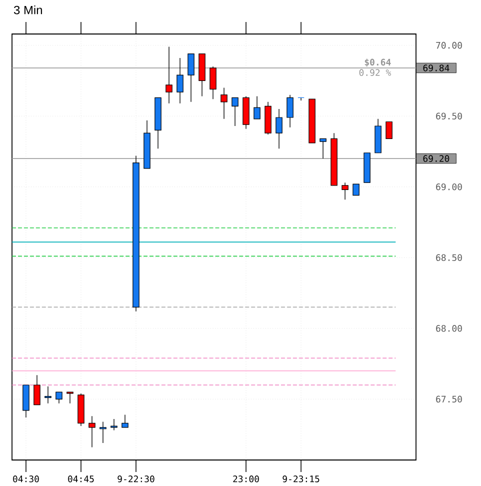 The image size is (481, 486). What do you see at coordinates (375, 72) in the screenshot?
I see `annotation: 0.92 %` at bounding box center [375, 72].